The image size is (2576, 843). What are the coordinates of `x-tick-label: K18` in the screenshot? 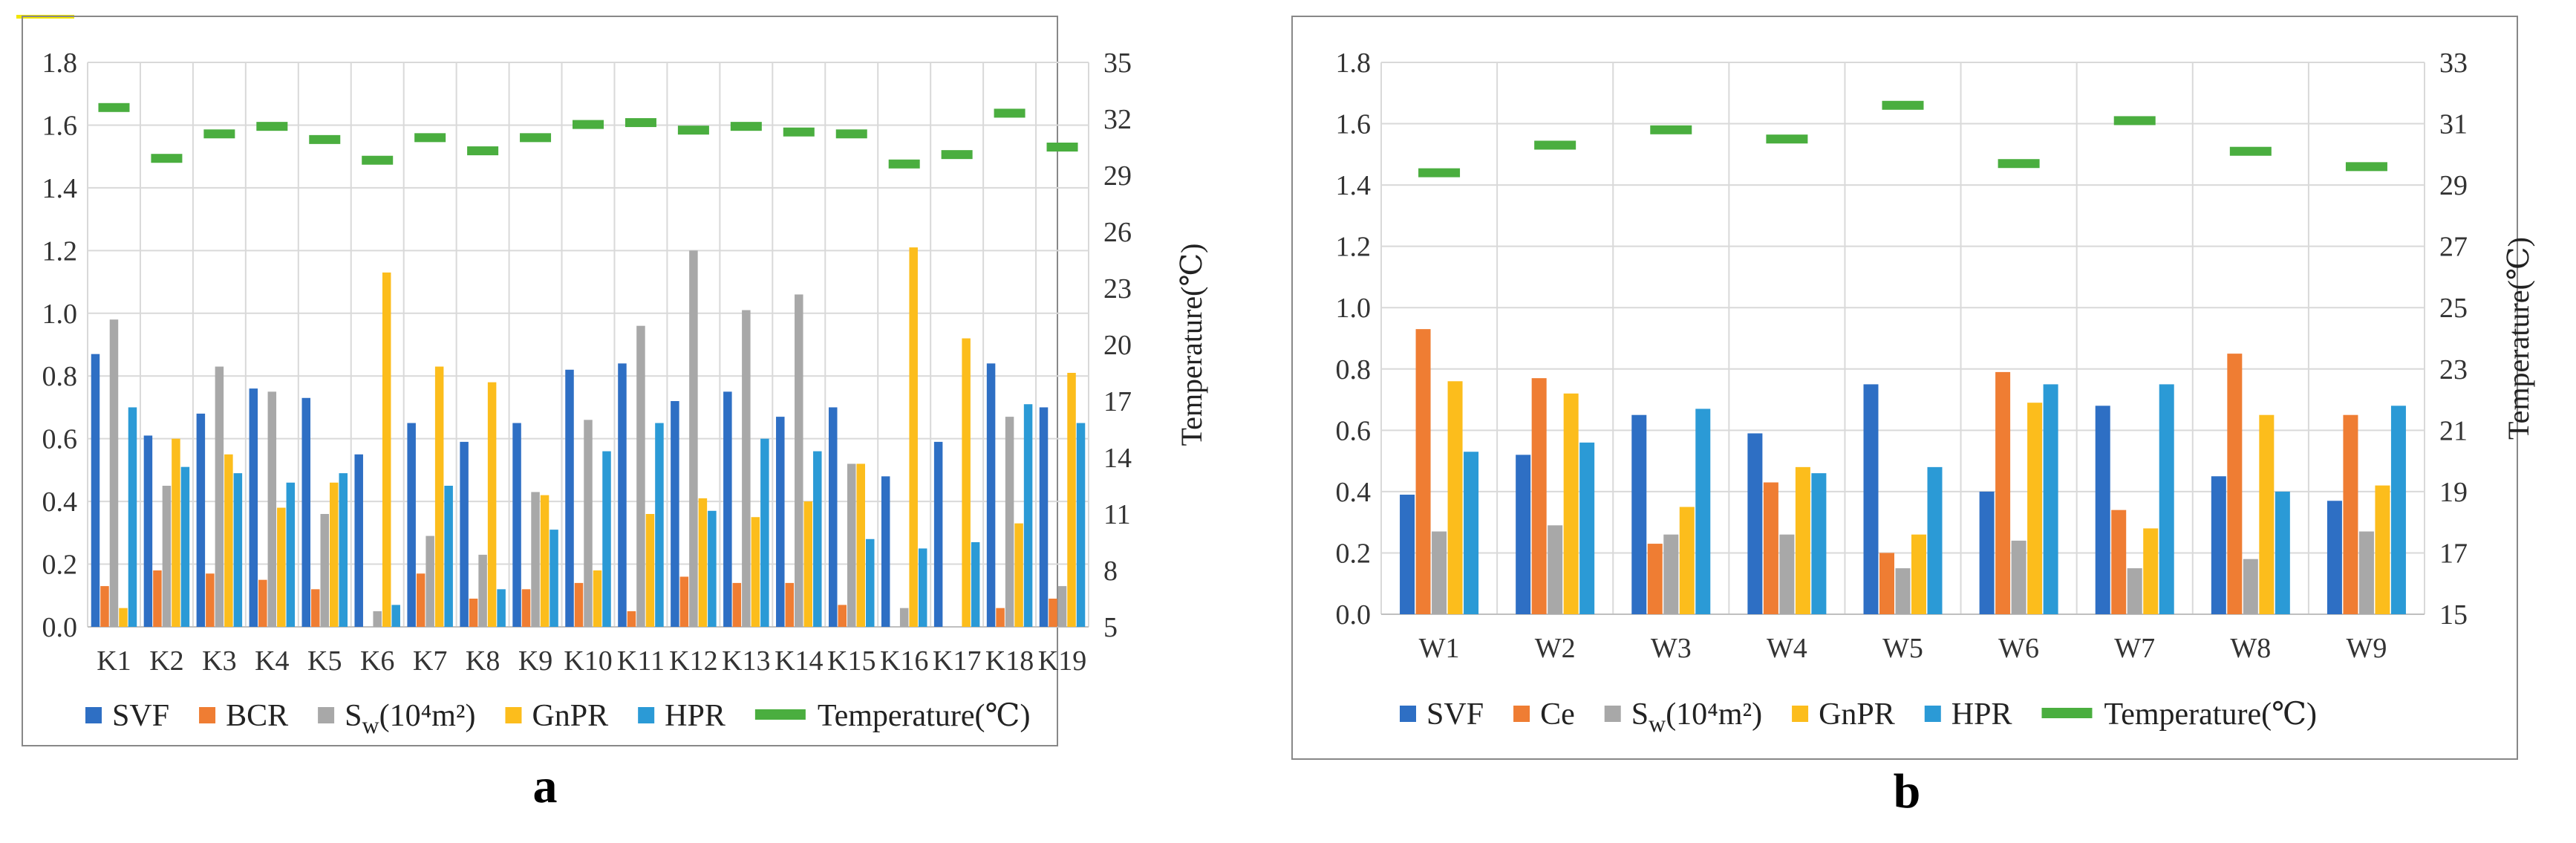 It's located at (1009, 661).